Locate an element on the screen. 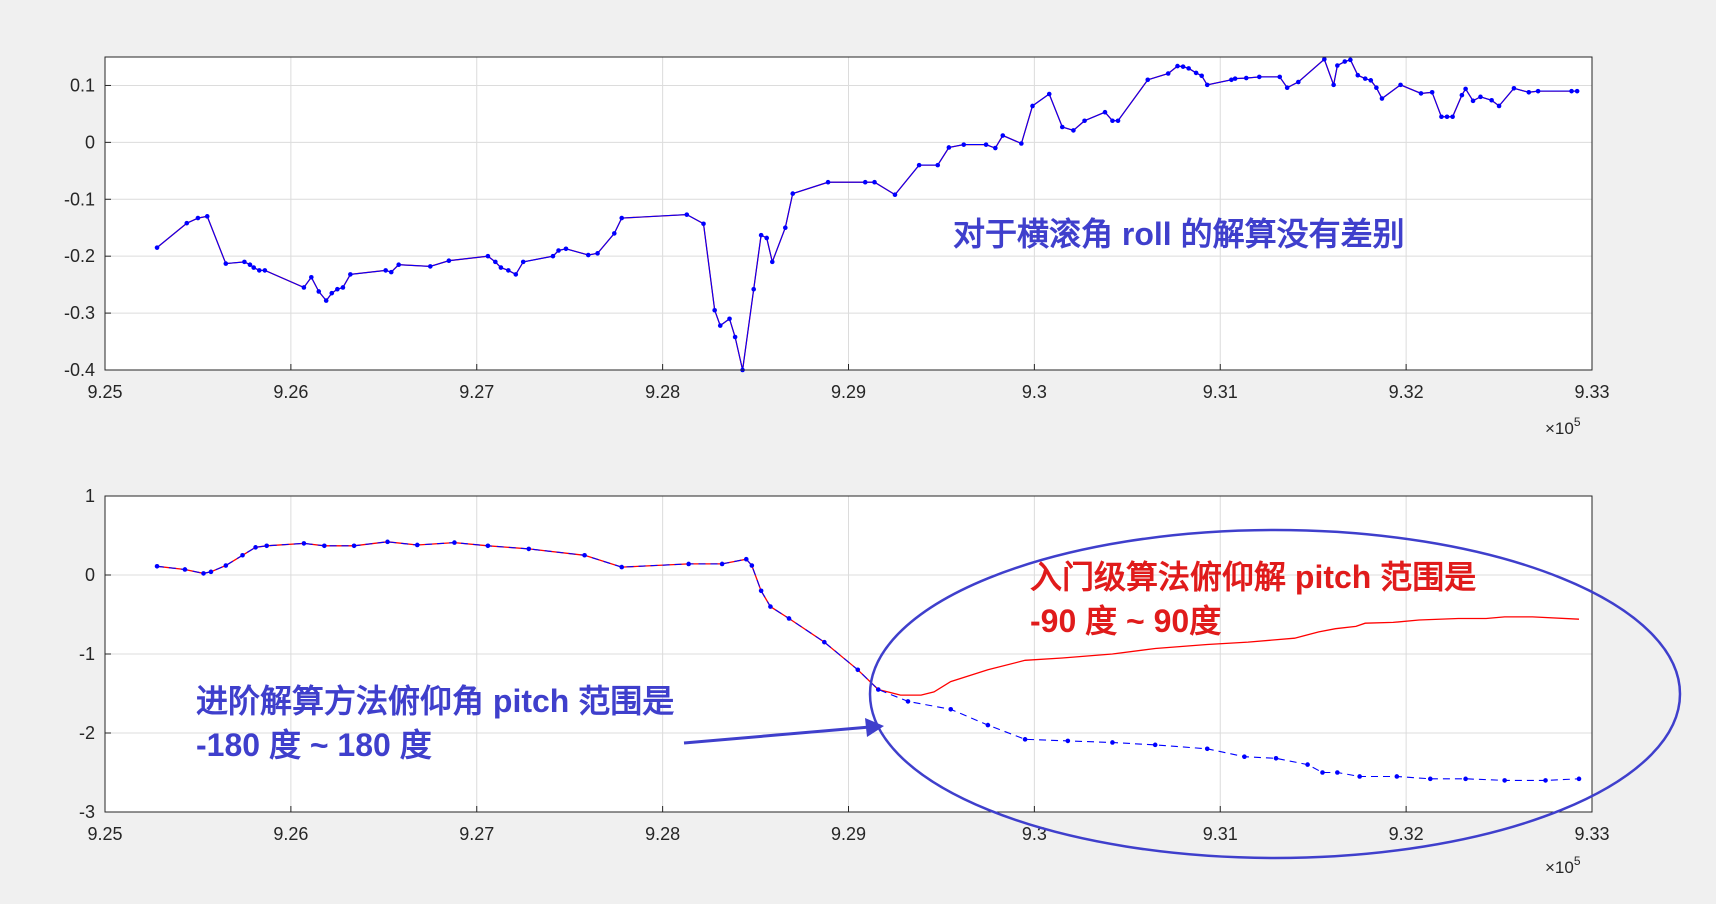  x-tick-label: 9.31 is located at coordinates (1220, 392).